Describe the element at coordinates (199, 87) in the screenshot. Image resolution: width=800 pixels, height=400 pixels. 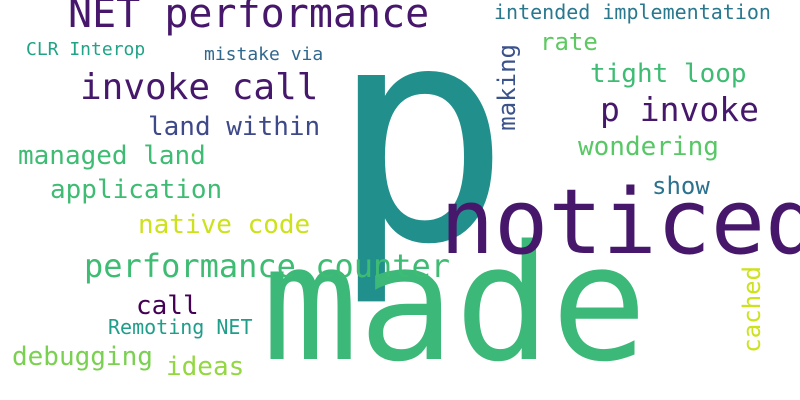
I see `word-invoke-call: invoke call` at that location.